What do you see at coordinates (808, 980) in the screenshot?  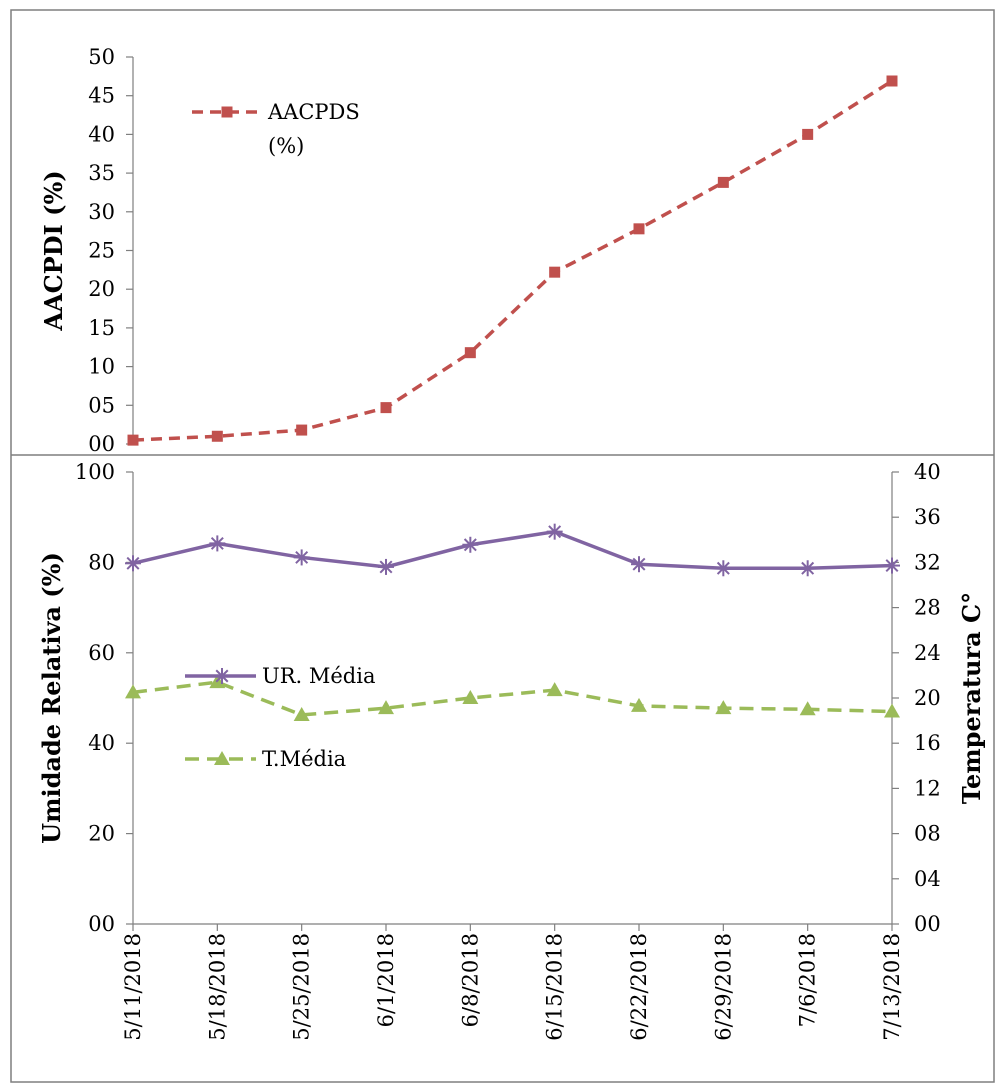 I see `x-tick-label: 7/6/2018` at bounding box center [808, 980].